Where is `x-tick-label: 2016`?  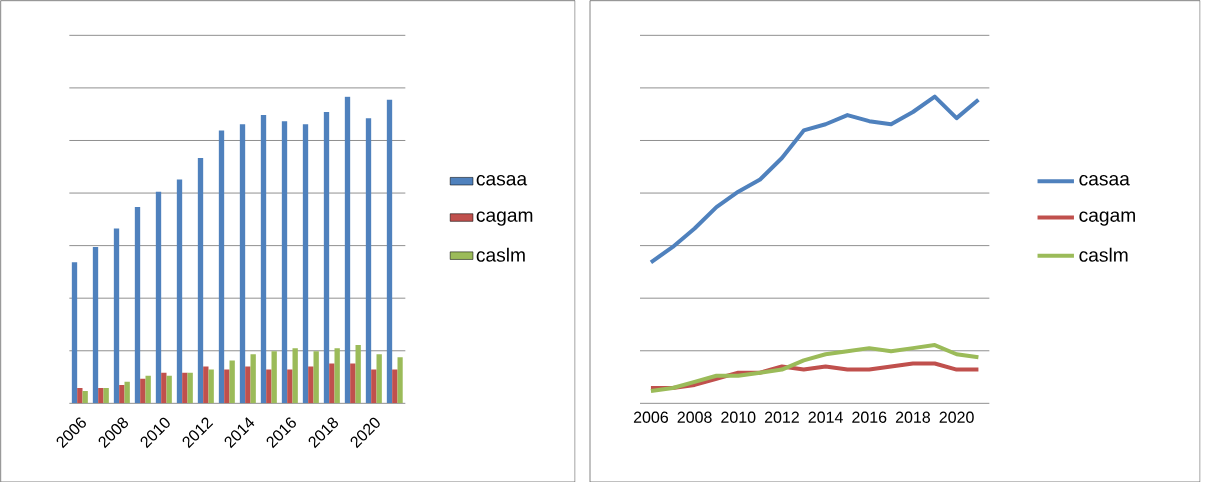
x-tick-label: 2016 is located at coordinates (869, 417).